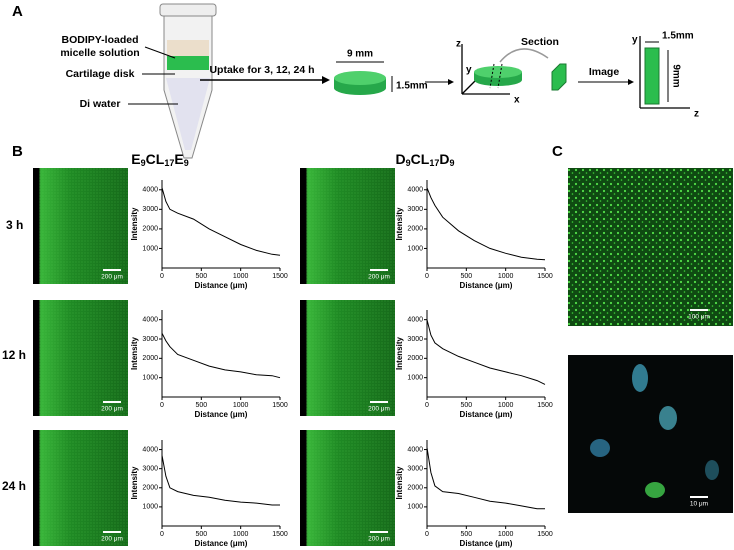 This screenshot has width=734, height=550. Describe the element at coordinates (517, 100) in the screenshot. I see `axis-letter: x` at that location.